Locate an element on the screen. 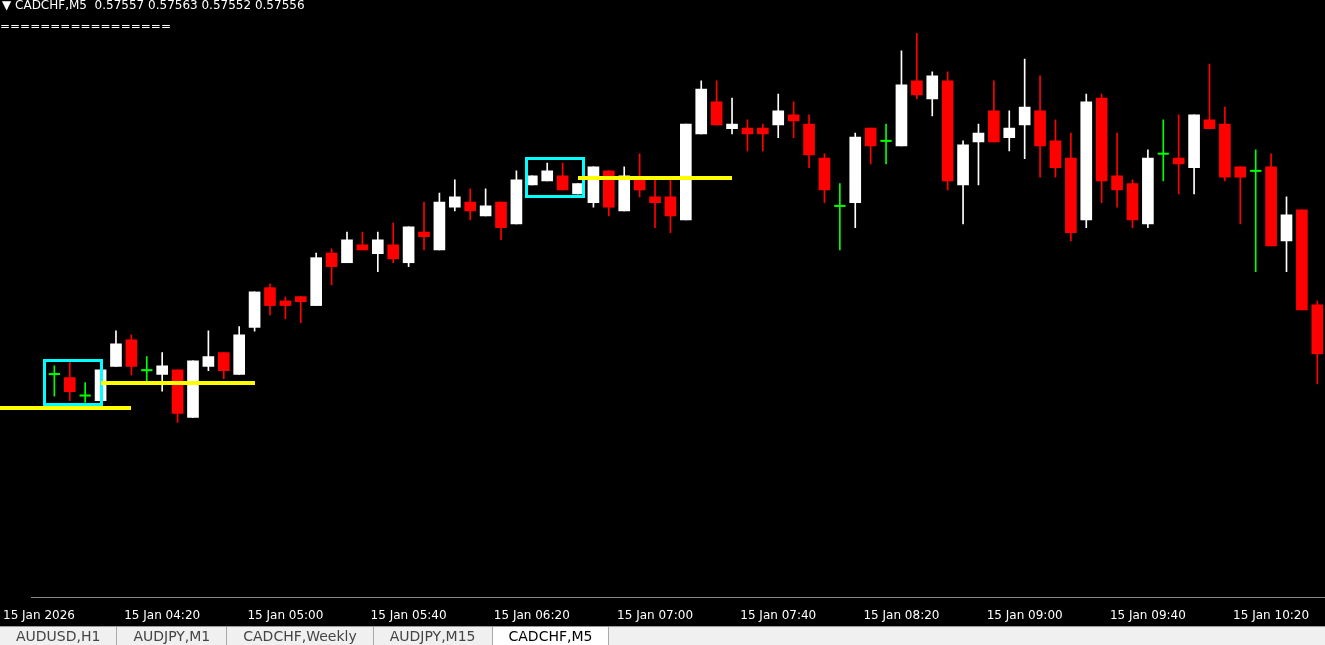  x-tick-label: 15 Jan 04:20 is located at coordinates (162, 614).